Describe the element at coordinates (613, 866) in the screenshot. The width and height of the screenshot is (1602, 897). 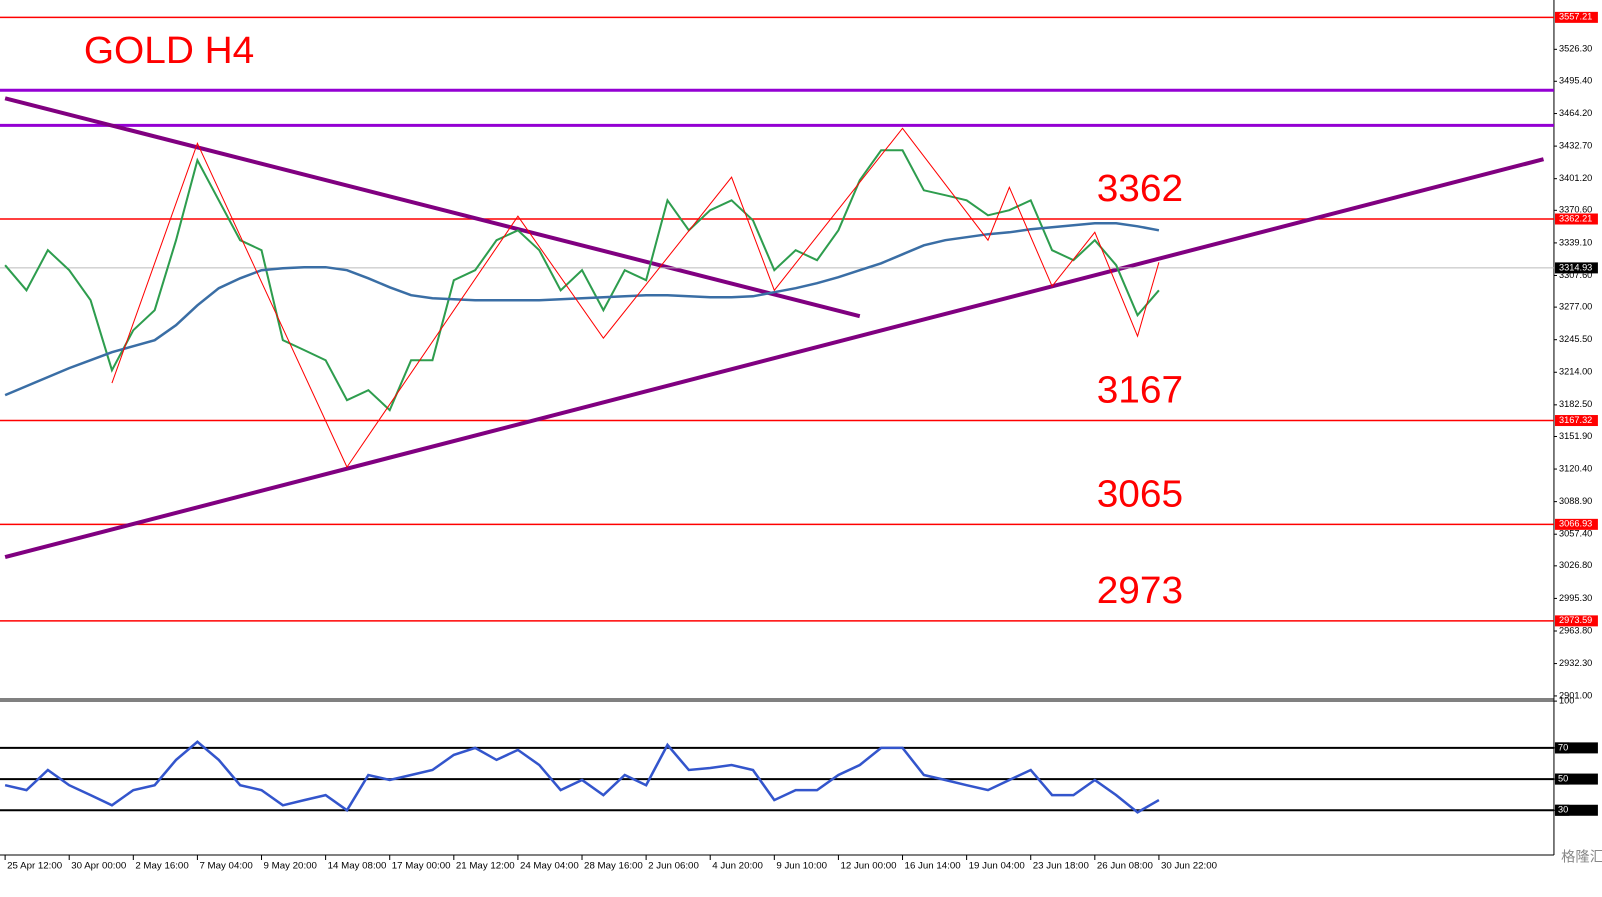
I see `x-tick-label: 28 May 16:00` at that location.